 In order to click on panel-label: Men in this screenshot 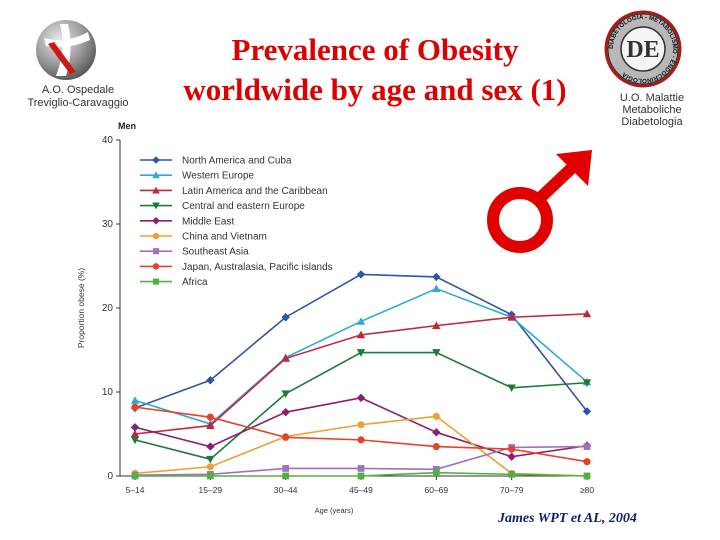, I will do `click(127, 126)`.